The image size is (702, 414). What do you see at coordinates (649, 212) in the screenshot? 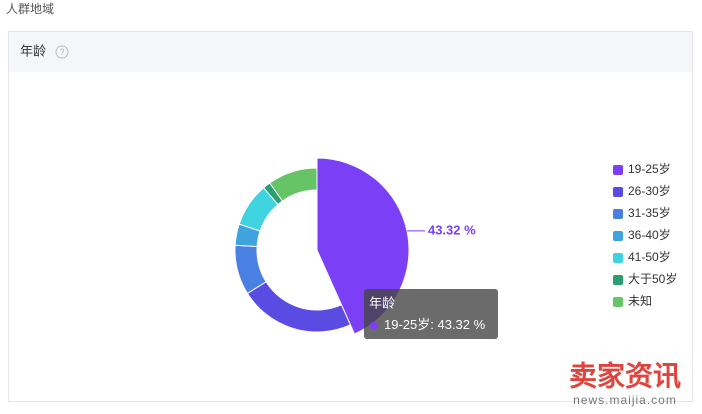
I see `legend-label: 31-35岁` at bounding box center [649, 212].